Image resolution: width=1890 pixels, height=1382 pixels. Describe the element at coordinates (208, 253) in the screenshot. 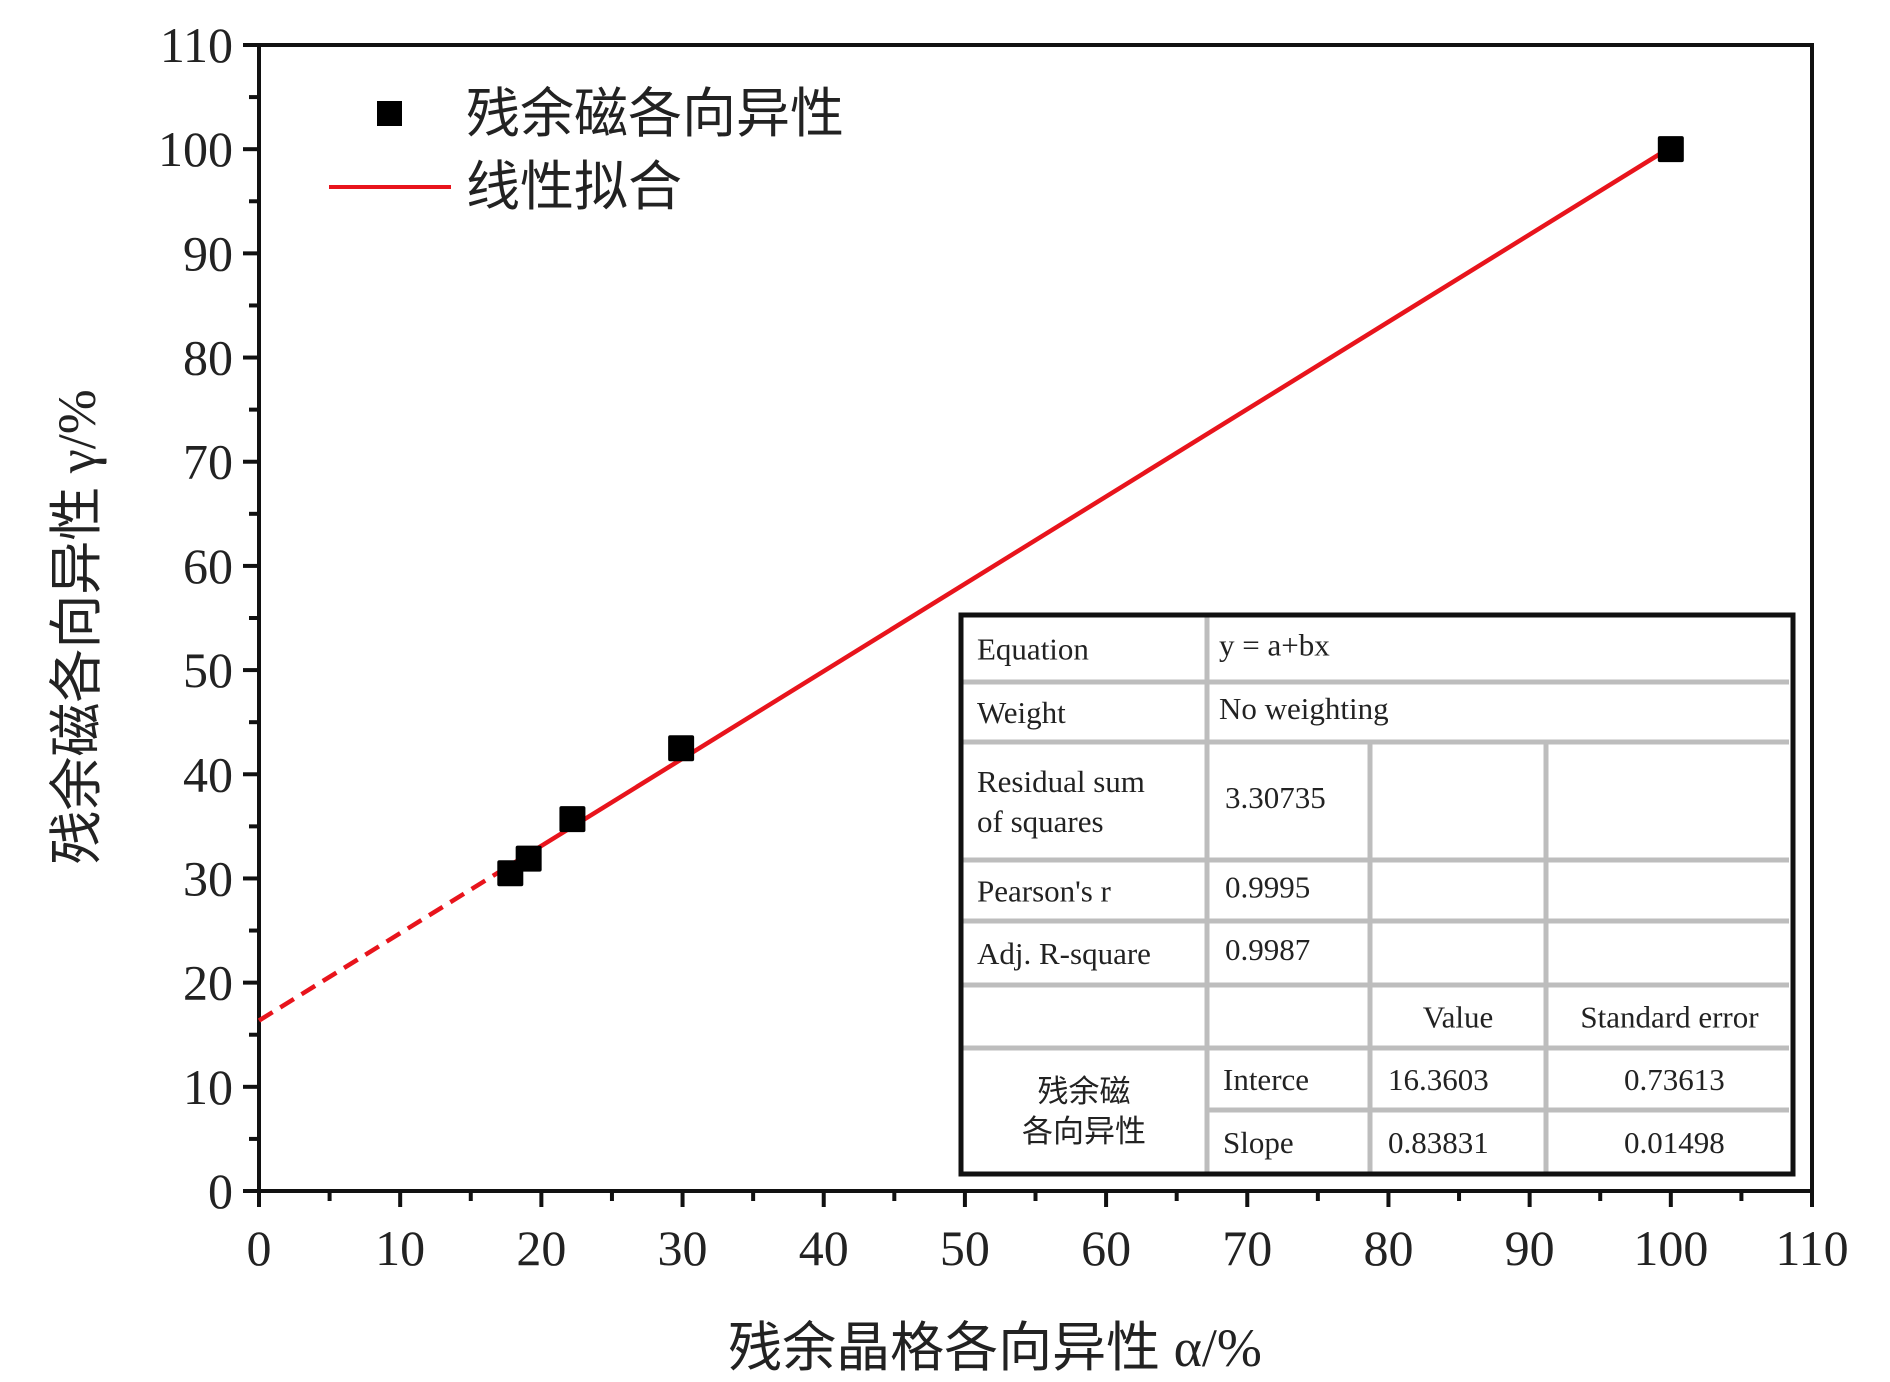

I see `y-tick-label: 90` at that location.